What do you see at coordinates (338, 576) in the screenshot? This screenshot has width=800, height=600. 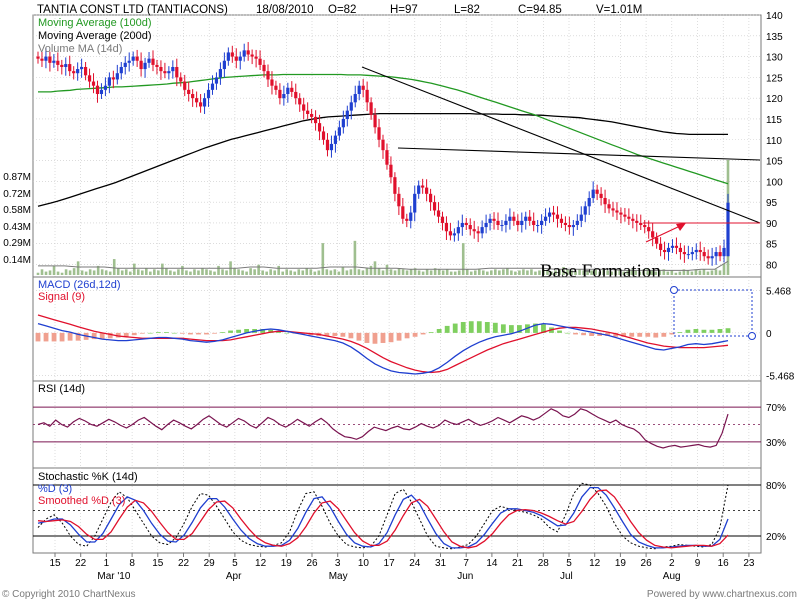 I see `month-label: May` at bounding box center [338, 576].